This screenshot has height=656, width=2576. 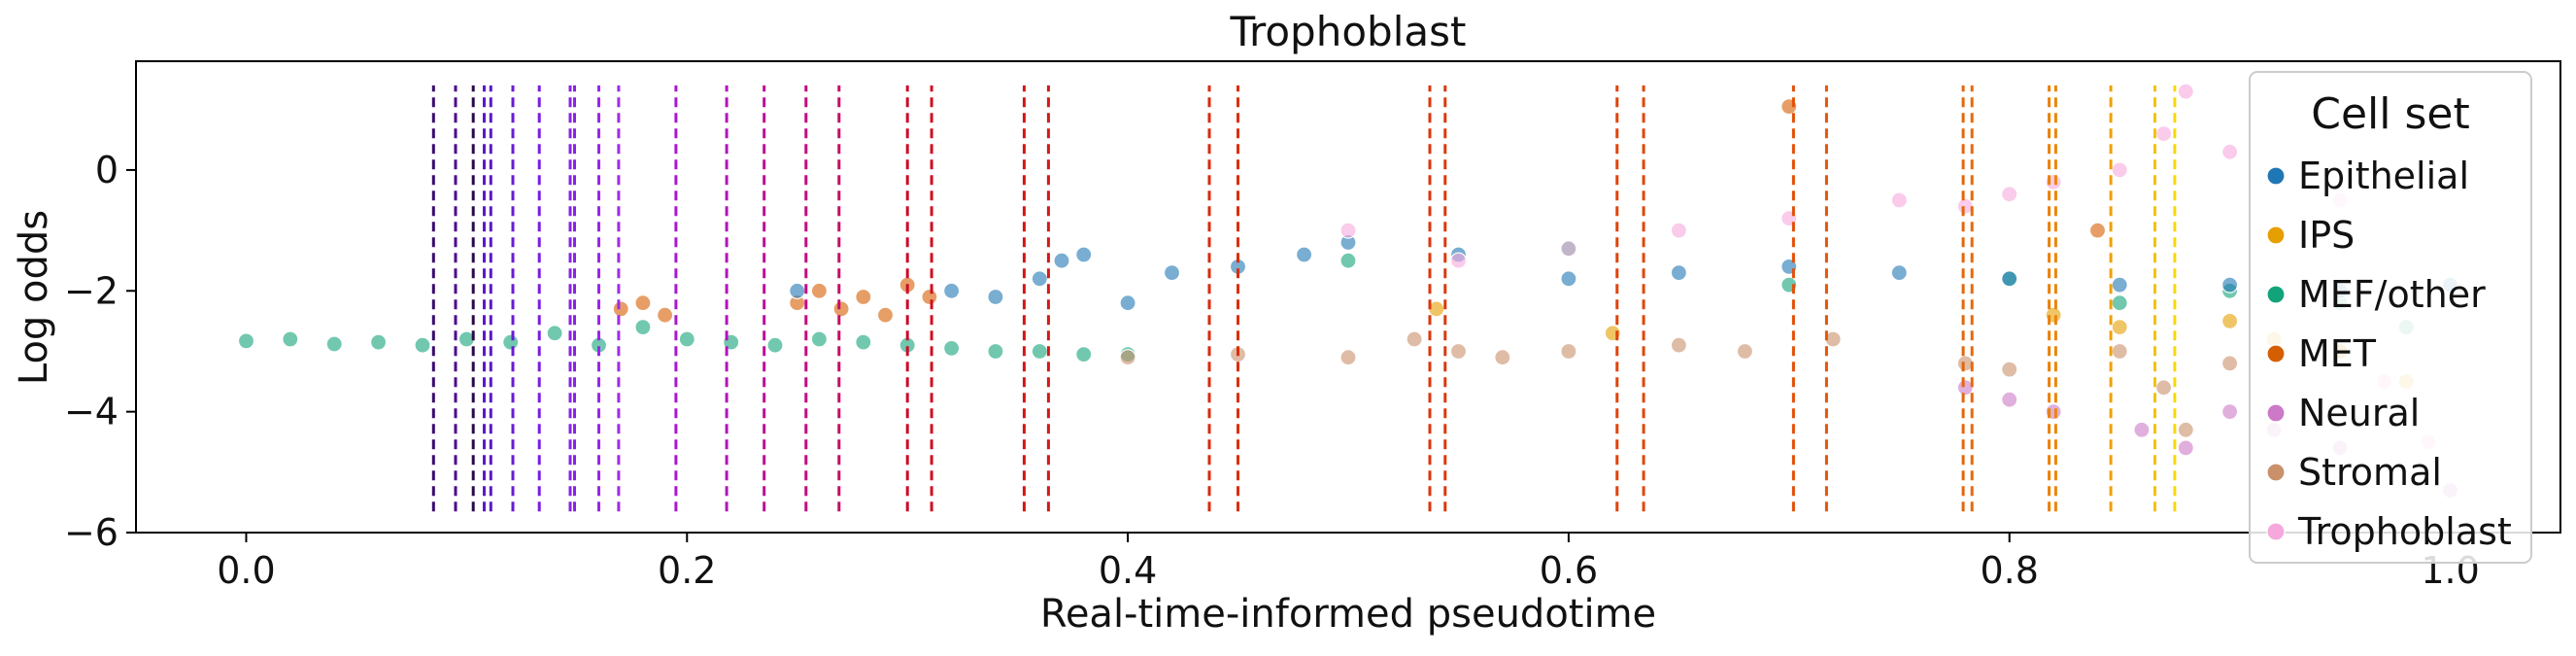 I want to click on y-tick-label: −2, so click(x=91, y=291).